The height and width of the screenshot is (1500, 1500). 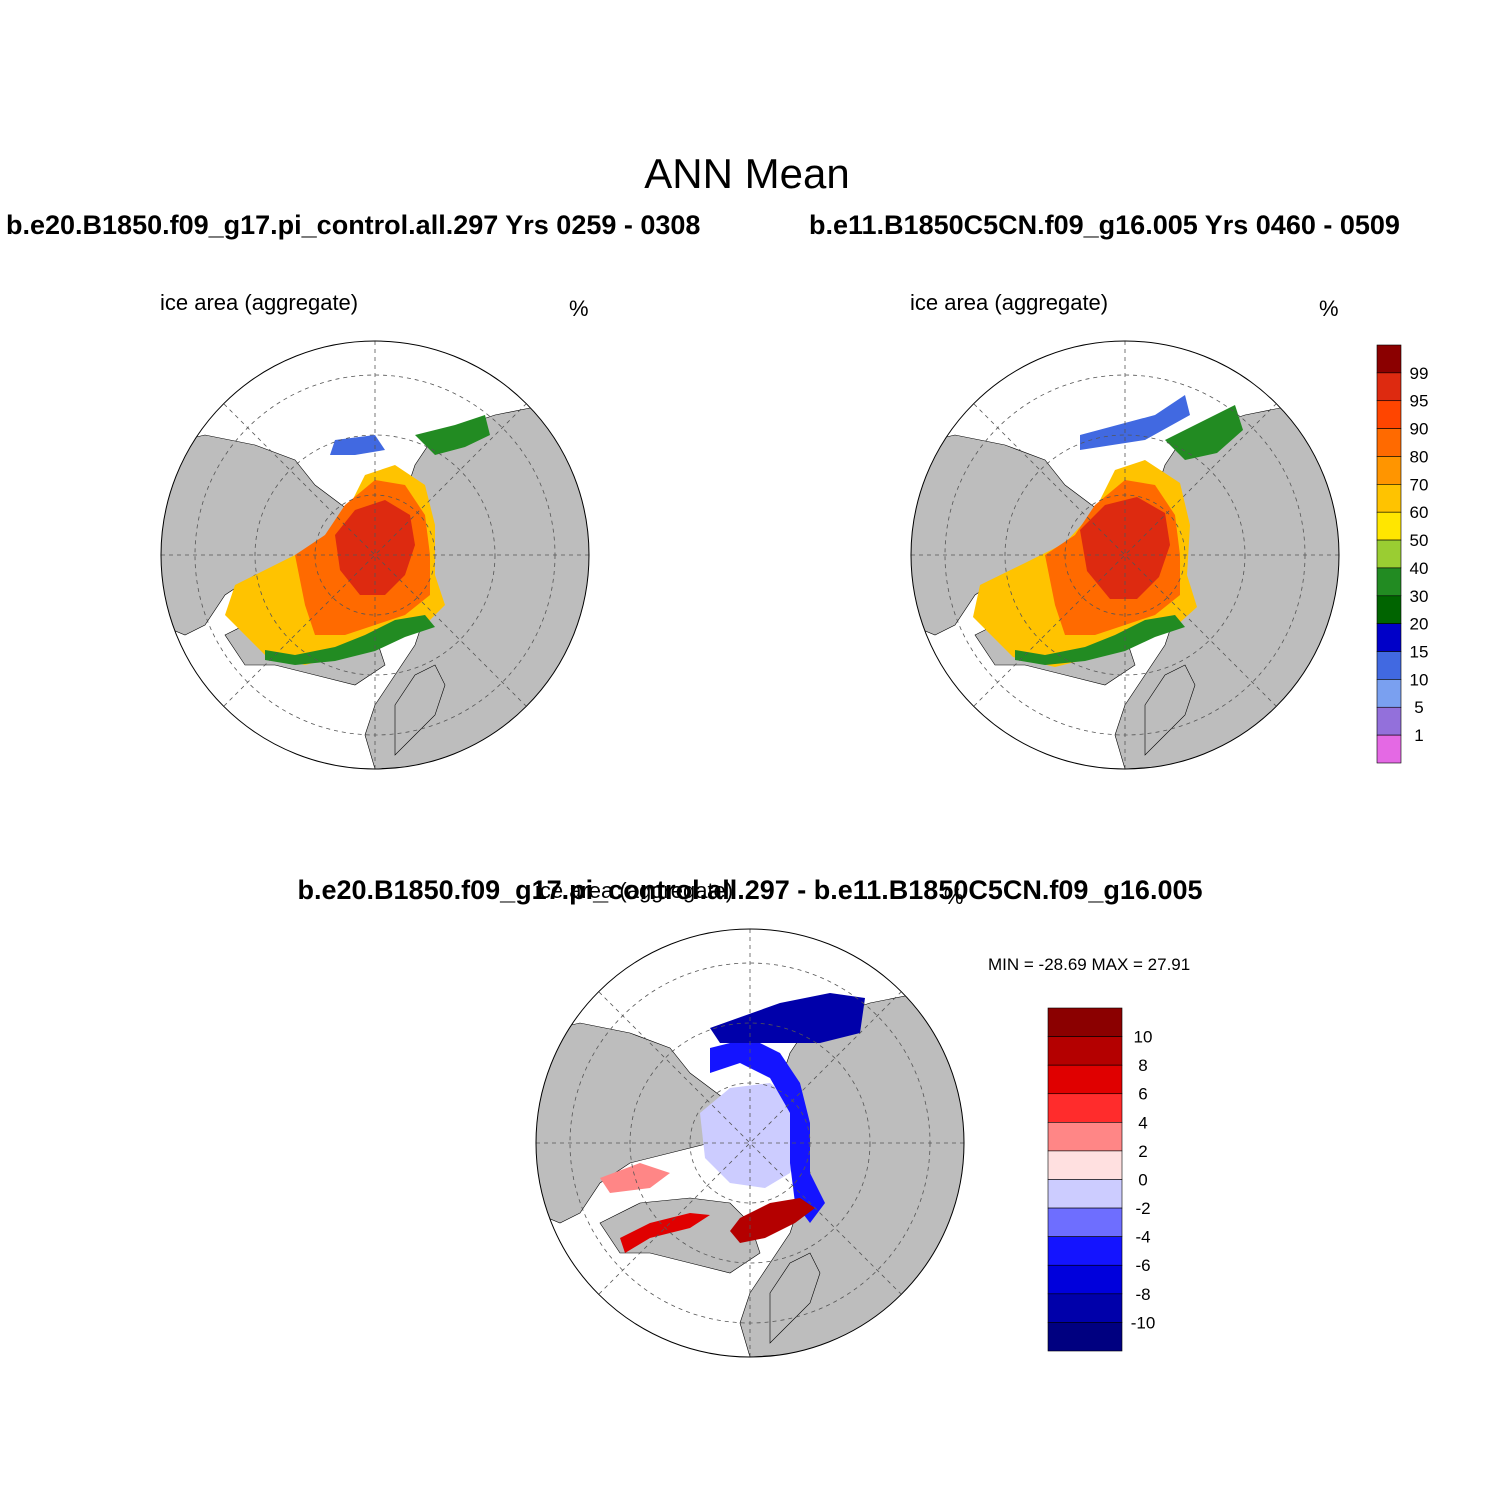 What do you see at coordinates (772, 1220) in the screenshot?
I see `diff-atlantic-positive` at bounding box center [772, 1220].